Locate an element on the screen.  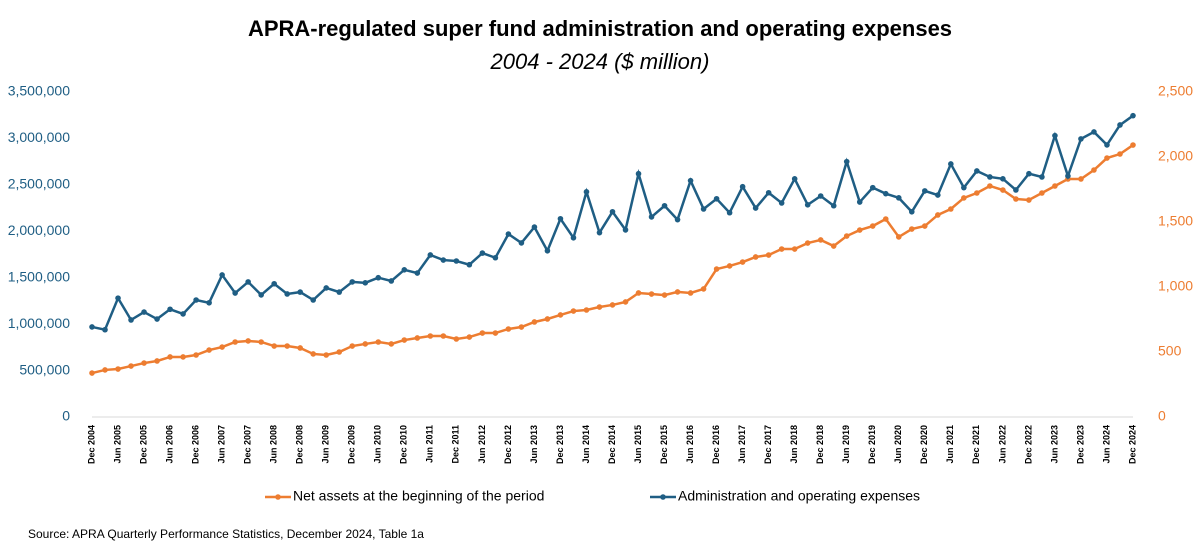
y2-tick-label: 1,000 is located at coordinates (1175, 286).